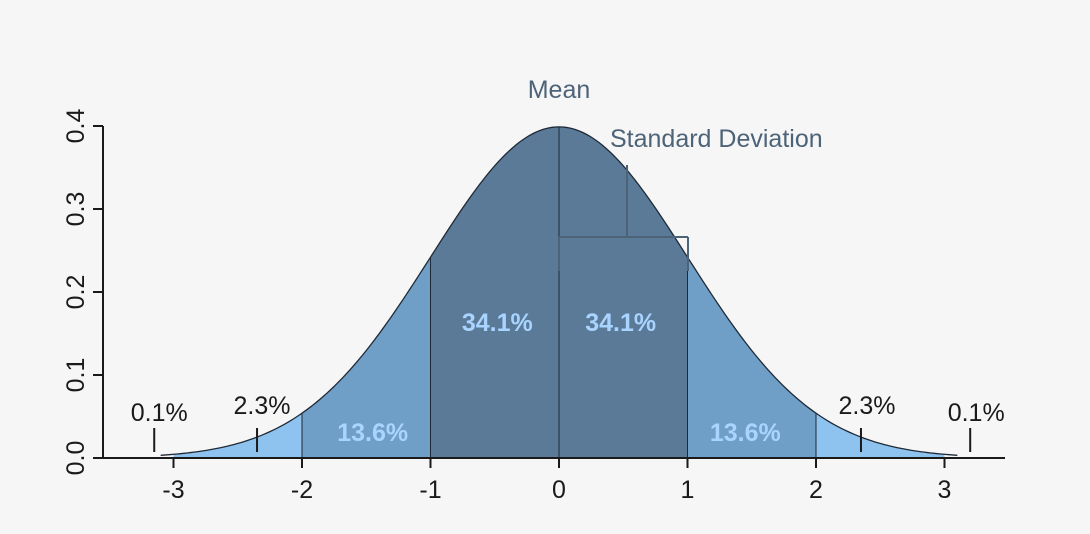  What do you see at coordinates (76, 209) in the screenshot?
I see `y-tick-label: 0.3` at bounding box center [76, 209].